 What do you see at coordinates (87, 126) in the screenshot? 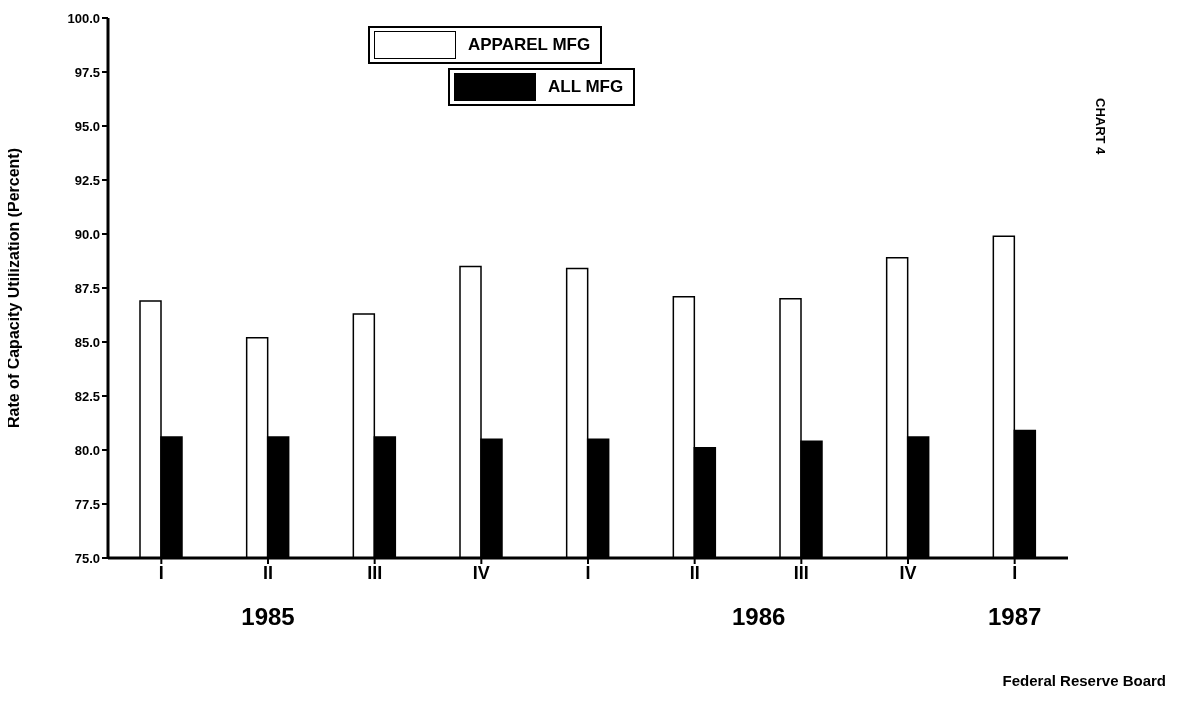
I see `y-tick-label: 95.0` at bounding box center [87, 126].